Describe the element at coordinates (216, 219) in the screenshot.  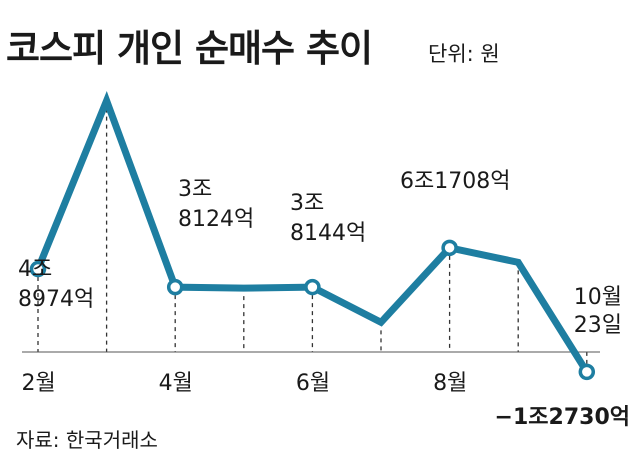
I see `data-label: 8124억` at that location.